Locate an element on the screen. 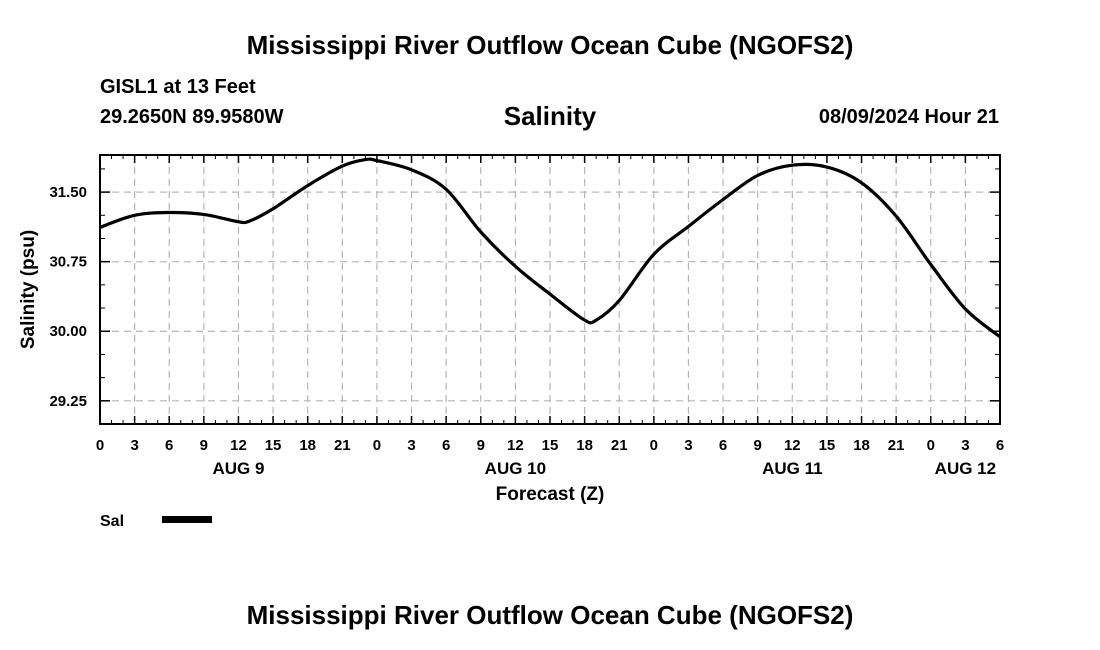  y-tick-label: 30.00 is located at coordinates (68, 331).